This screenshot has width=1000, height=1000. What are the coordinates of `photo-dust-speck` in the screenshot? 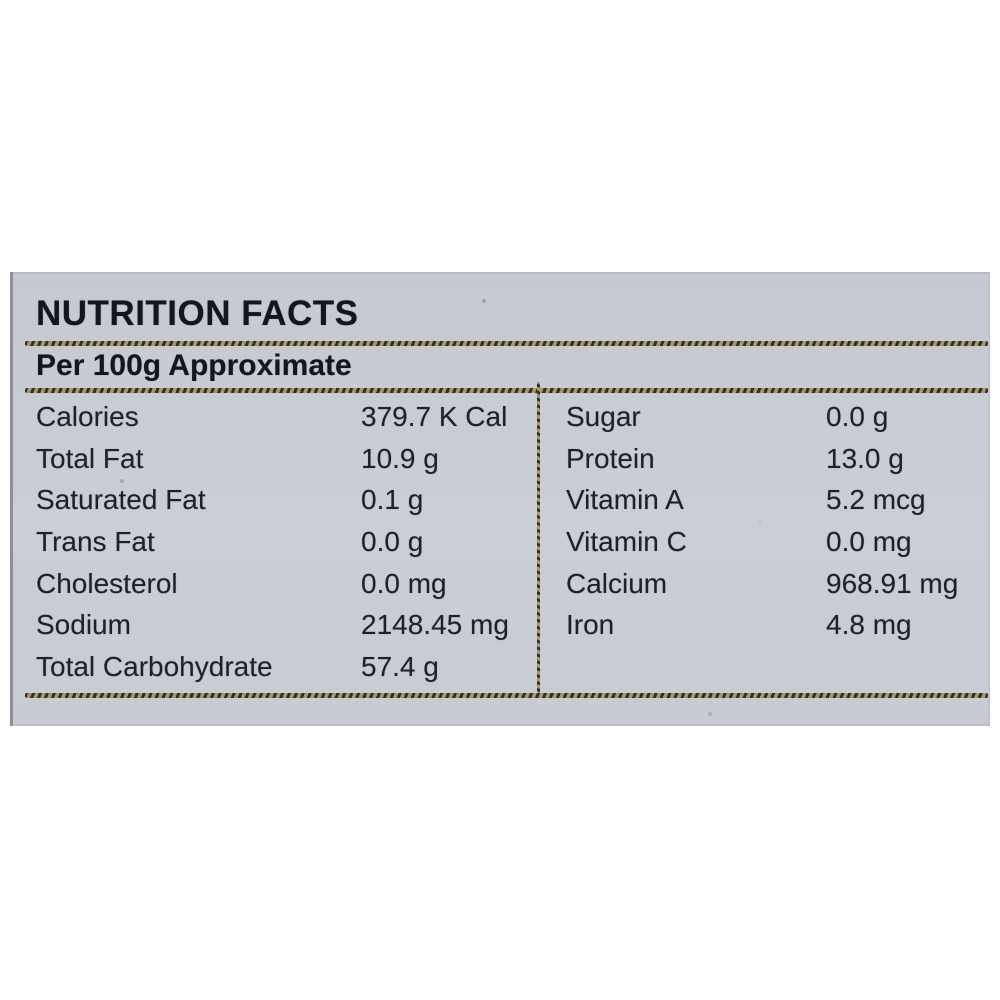 It's located at (484, 301).